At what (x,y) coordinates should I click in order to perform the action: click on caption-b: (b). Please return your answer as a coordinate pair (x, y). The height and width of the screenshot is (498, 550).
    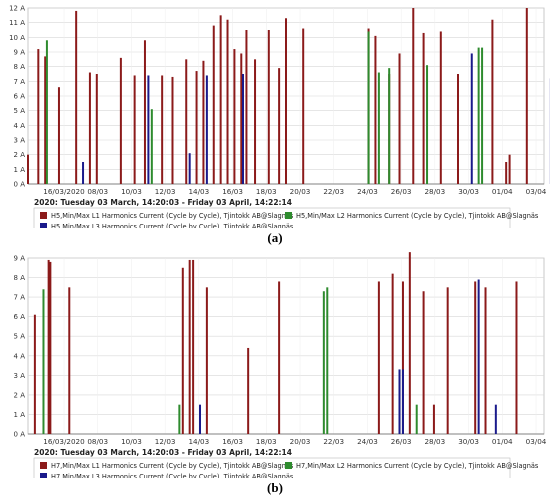
    Looking at the image, I should click on (275, 487).